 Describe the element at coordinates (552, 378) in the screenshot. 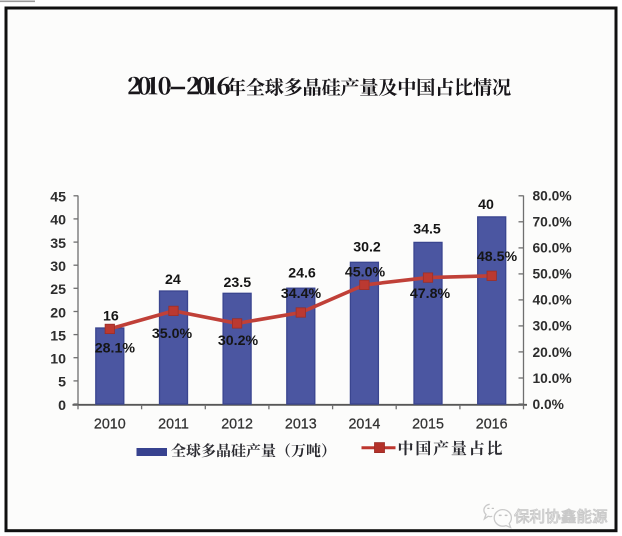

I see `svg-text: 10.0%` at that location.